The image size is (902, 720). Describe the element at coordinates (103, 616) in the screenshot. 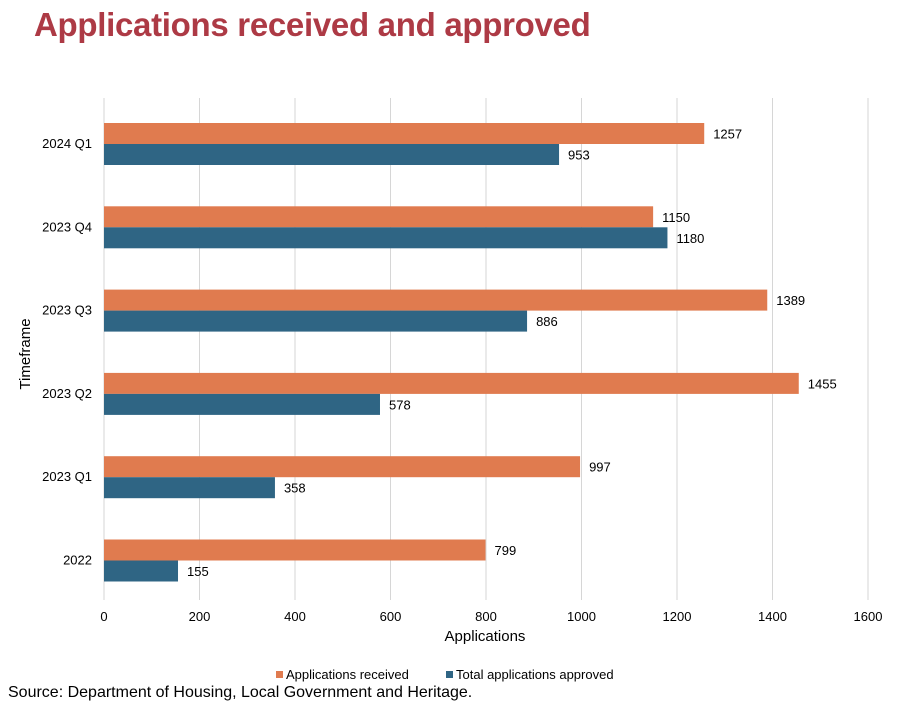

I see `x-tick-label: 0` at that location.